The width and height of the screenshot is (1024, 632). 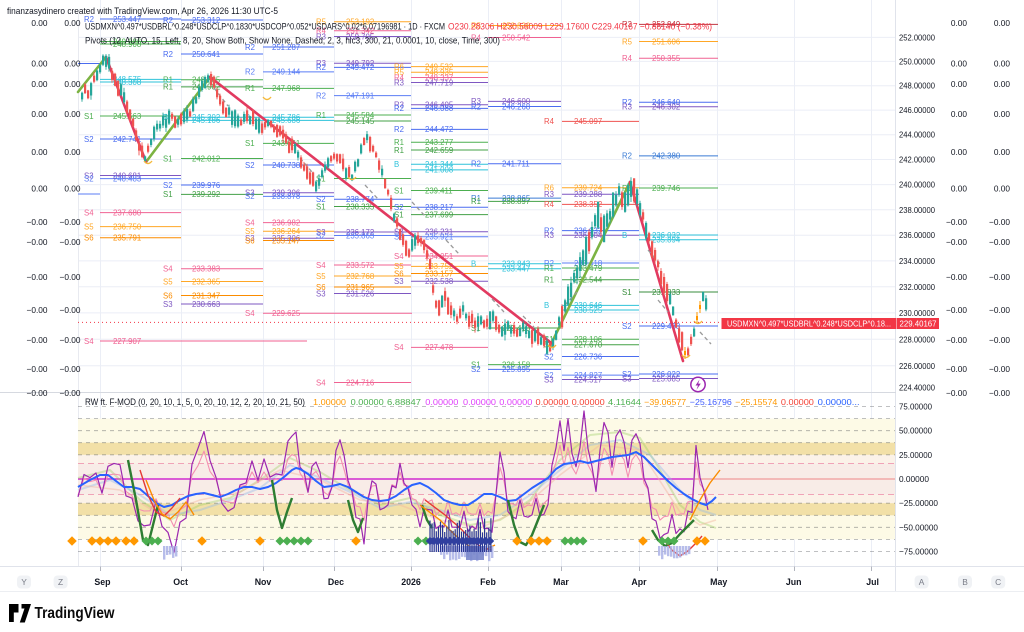 What do you see at coordinates (360, 115) in the screenshot?
I see `svg-text: 245.584` at bounding box center [360, 115].